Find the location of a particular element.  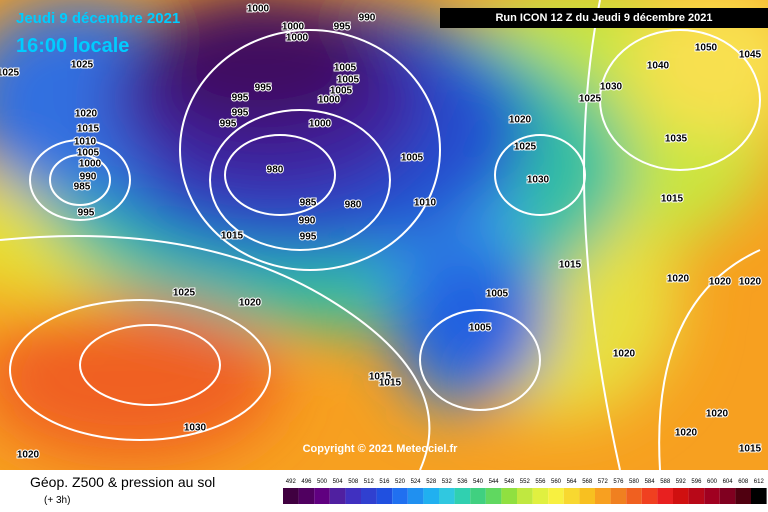

legend-value: 596 is located at coordinates (696, 482).